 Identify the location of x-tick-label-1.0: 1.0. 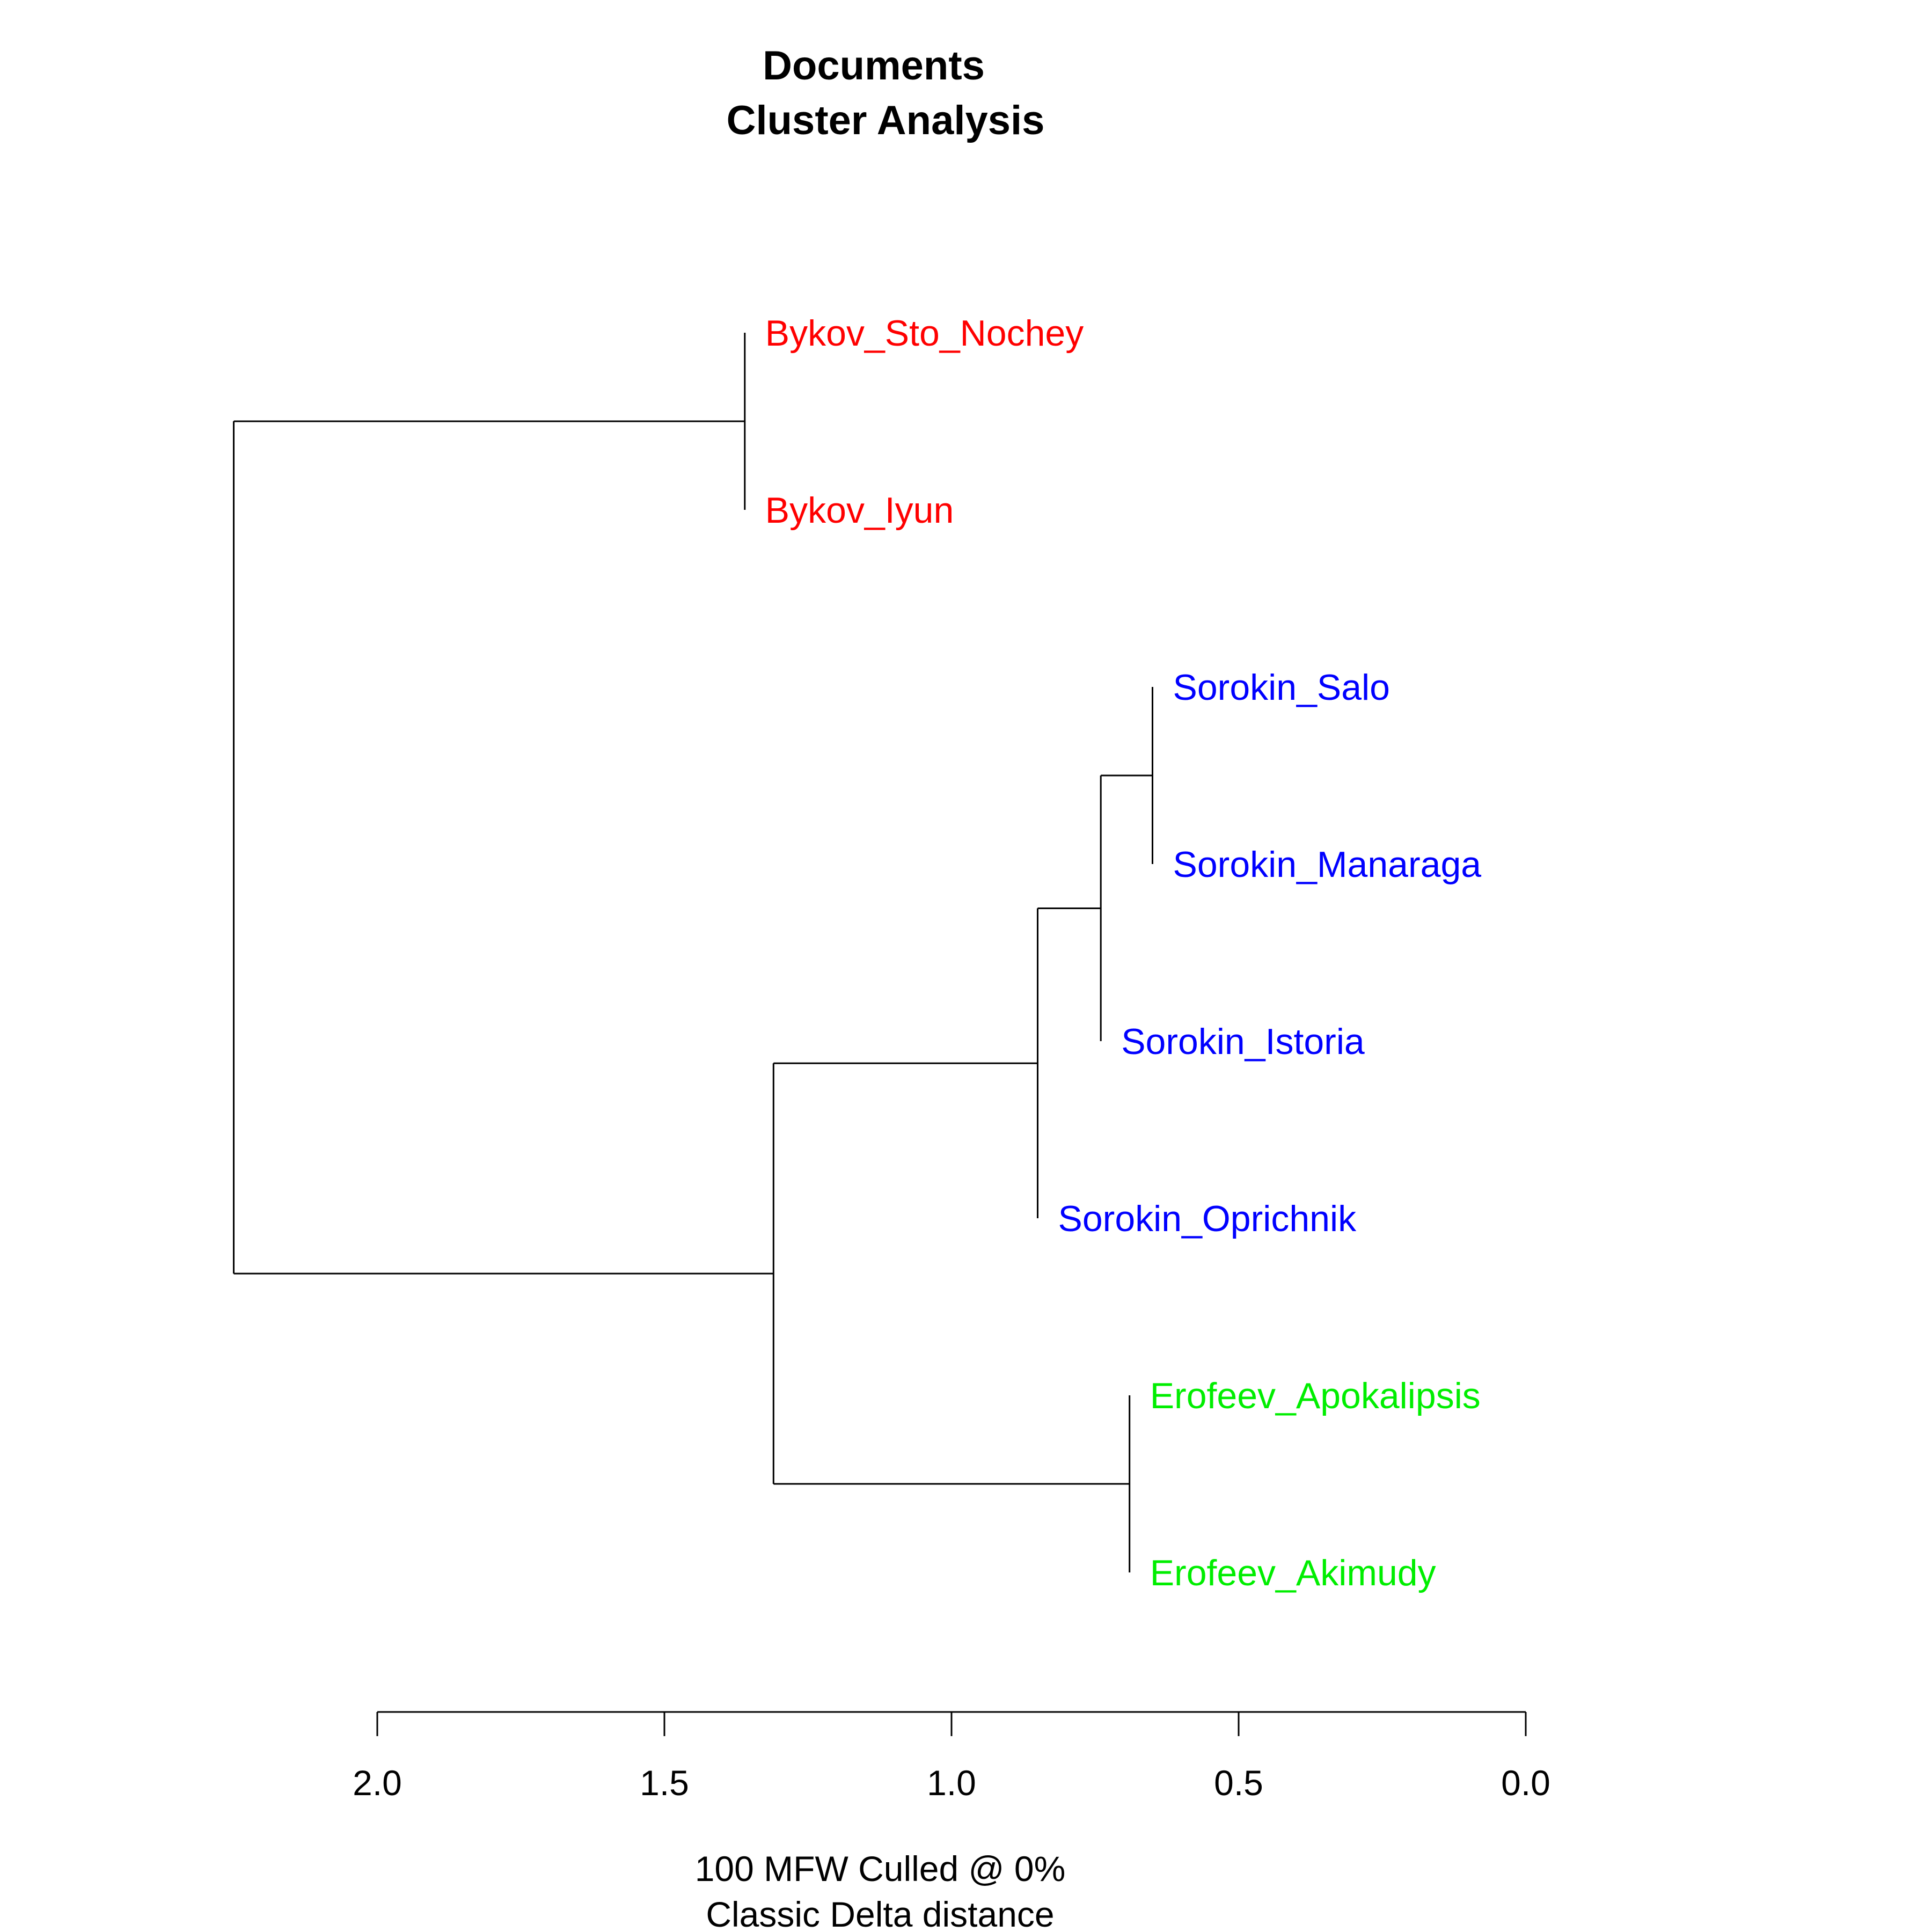
(951, 1783).